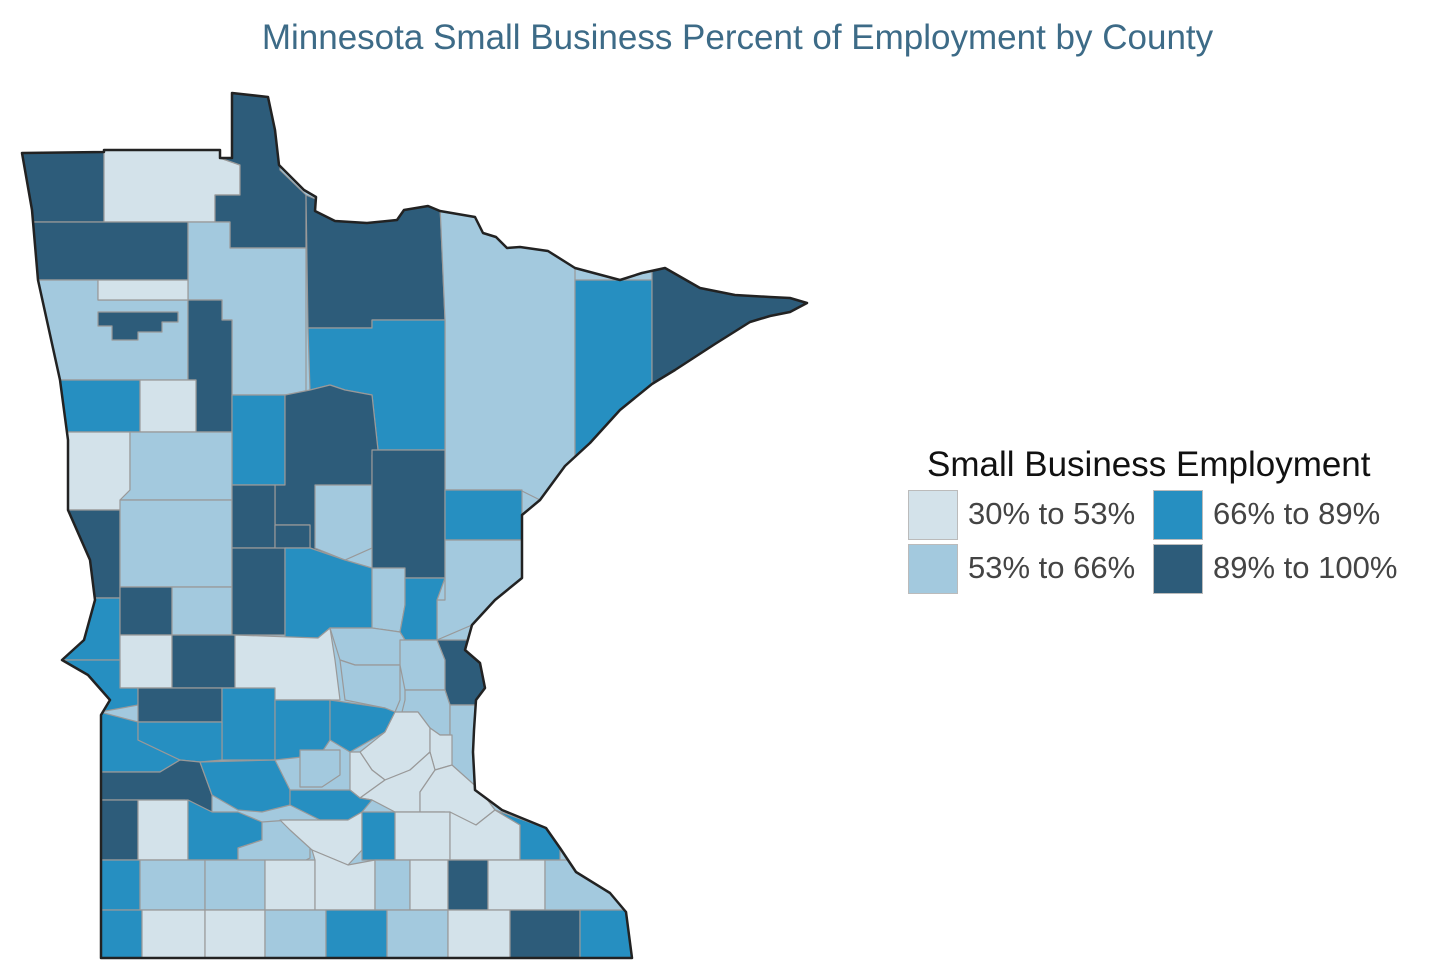 The height and width of the screenshot is (977, 1435). What do you see at coordinates (1052, 567) in the screenshot?
I see `legend-label: 53% to 66%` at bounding box center [1052, 567].